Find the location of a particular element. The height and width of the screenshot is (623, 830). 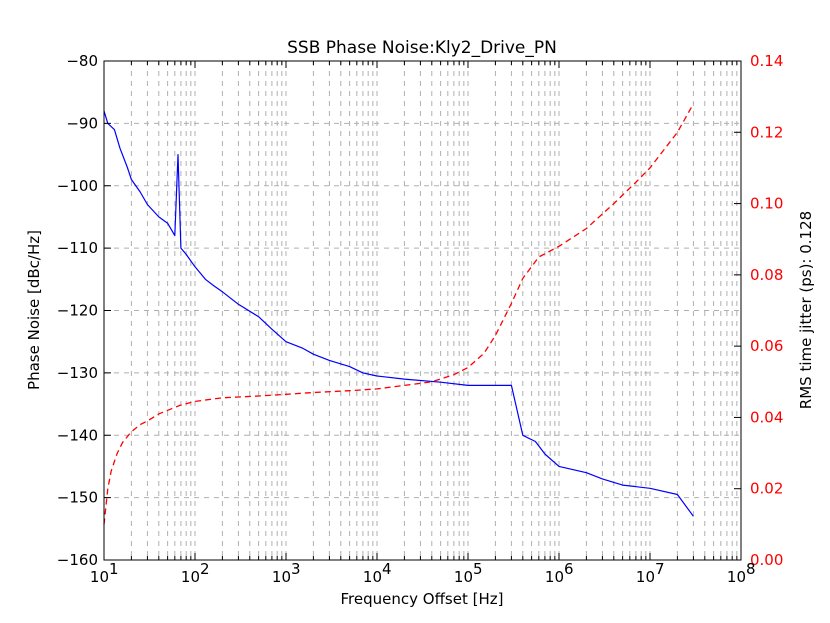

y2-tick-label: 0.14 is located at coordinates (766, 61).